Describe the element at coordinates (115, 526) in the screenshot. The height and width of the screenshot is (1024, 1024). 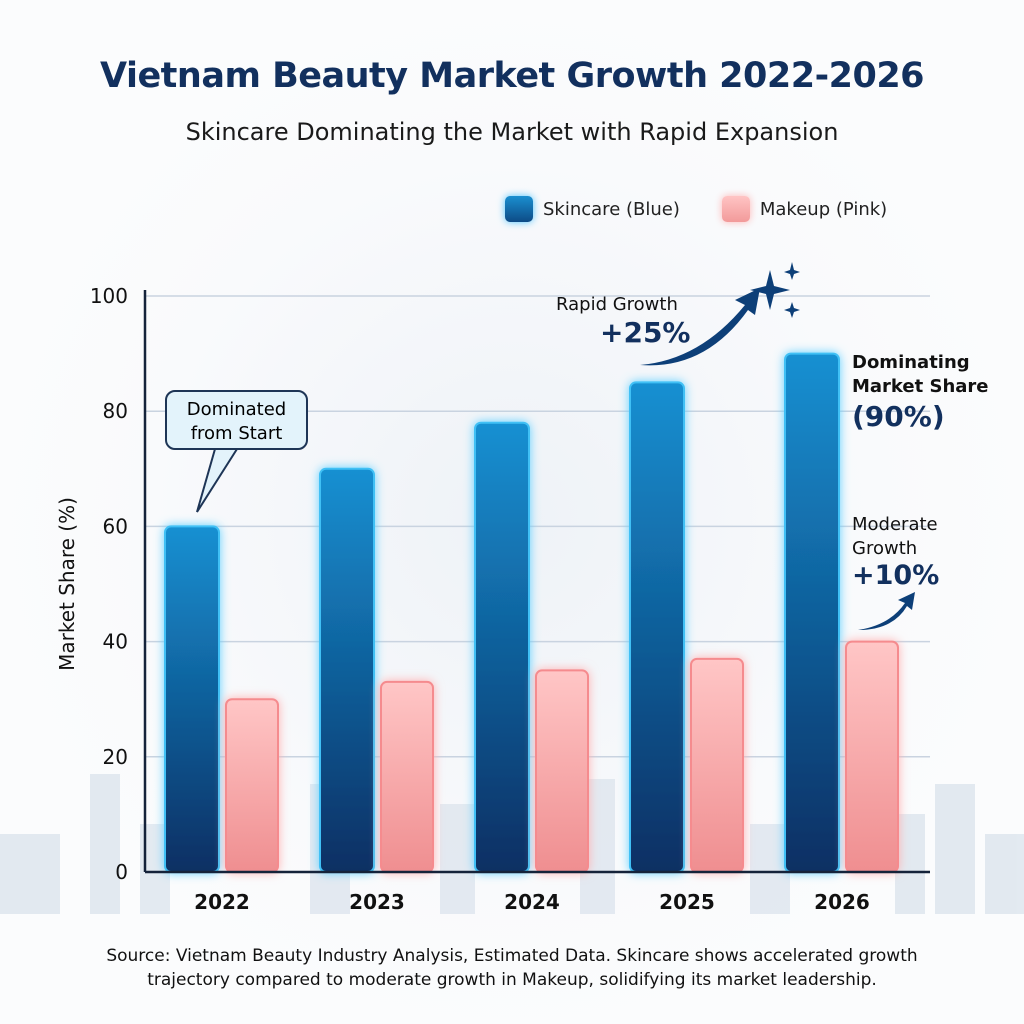
I see `y-tick-label: 60` at that location.